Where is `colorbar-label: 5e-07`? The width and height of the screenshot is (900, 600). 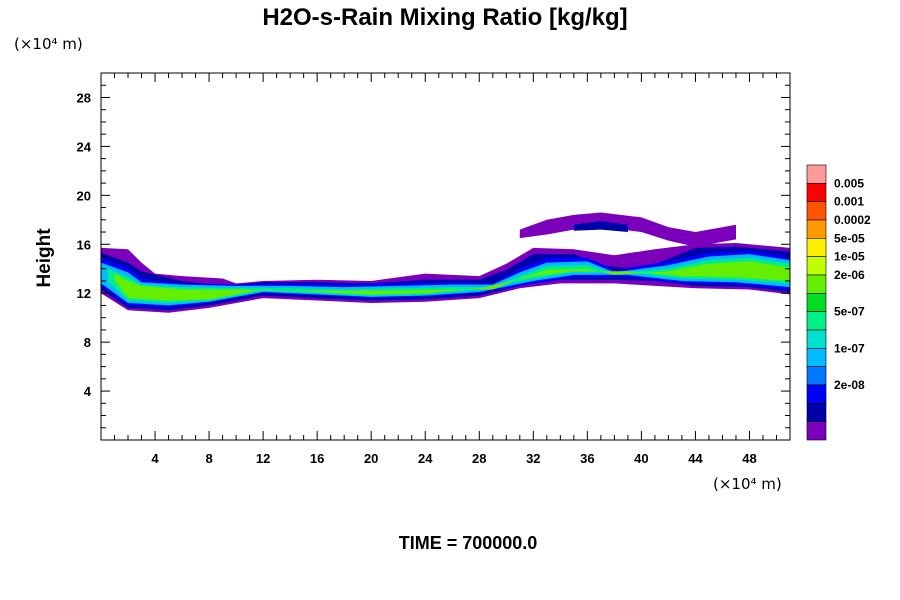 colorbar-label: 5e-07 is located at coordinates (849, 312).